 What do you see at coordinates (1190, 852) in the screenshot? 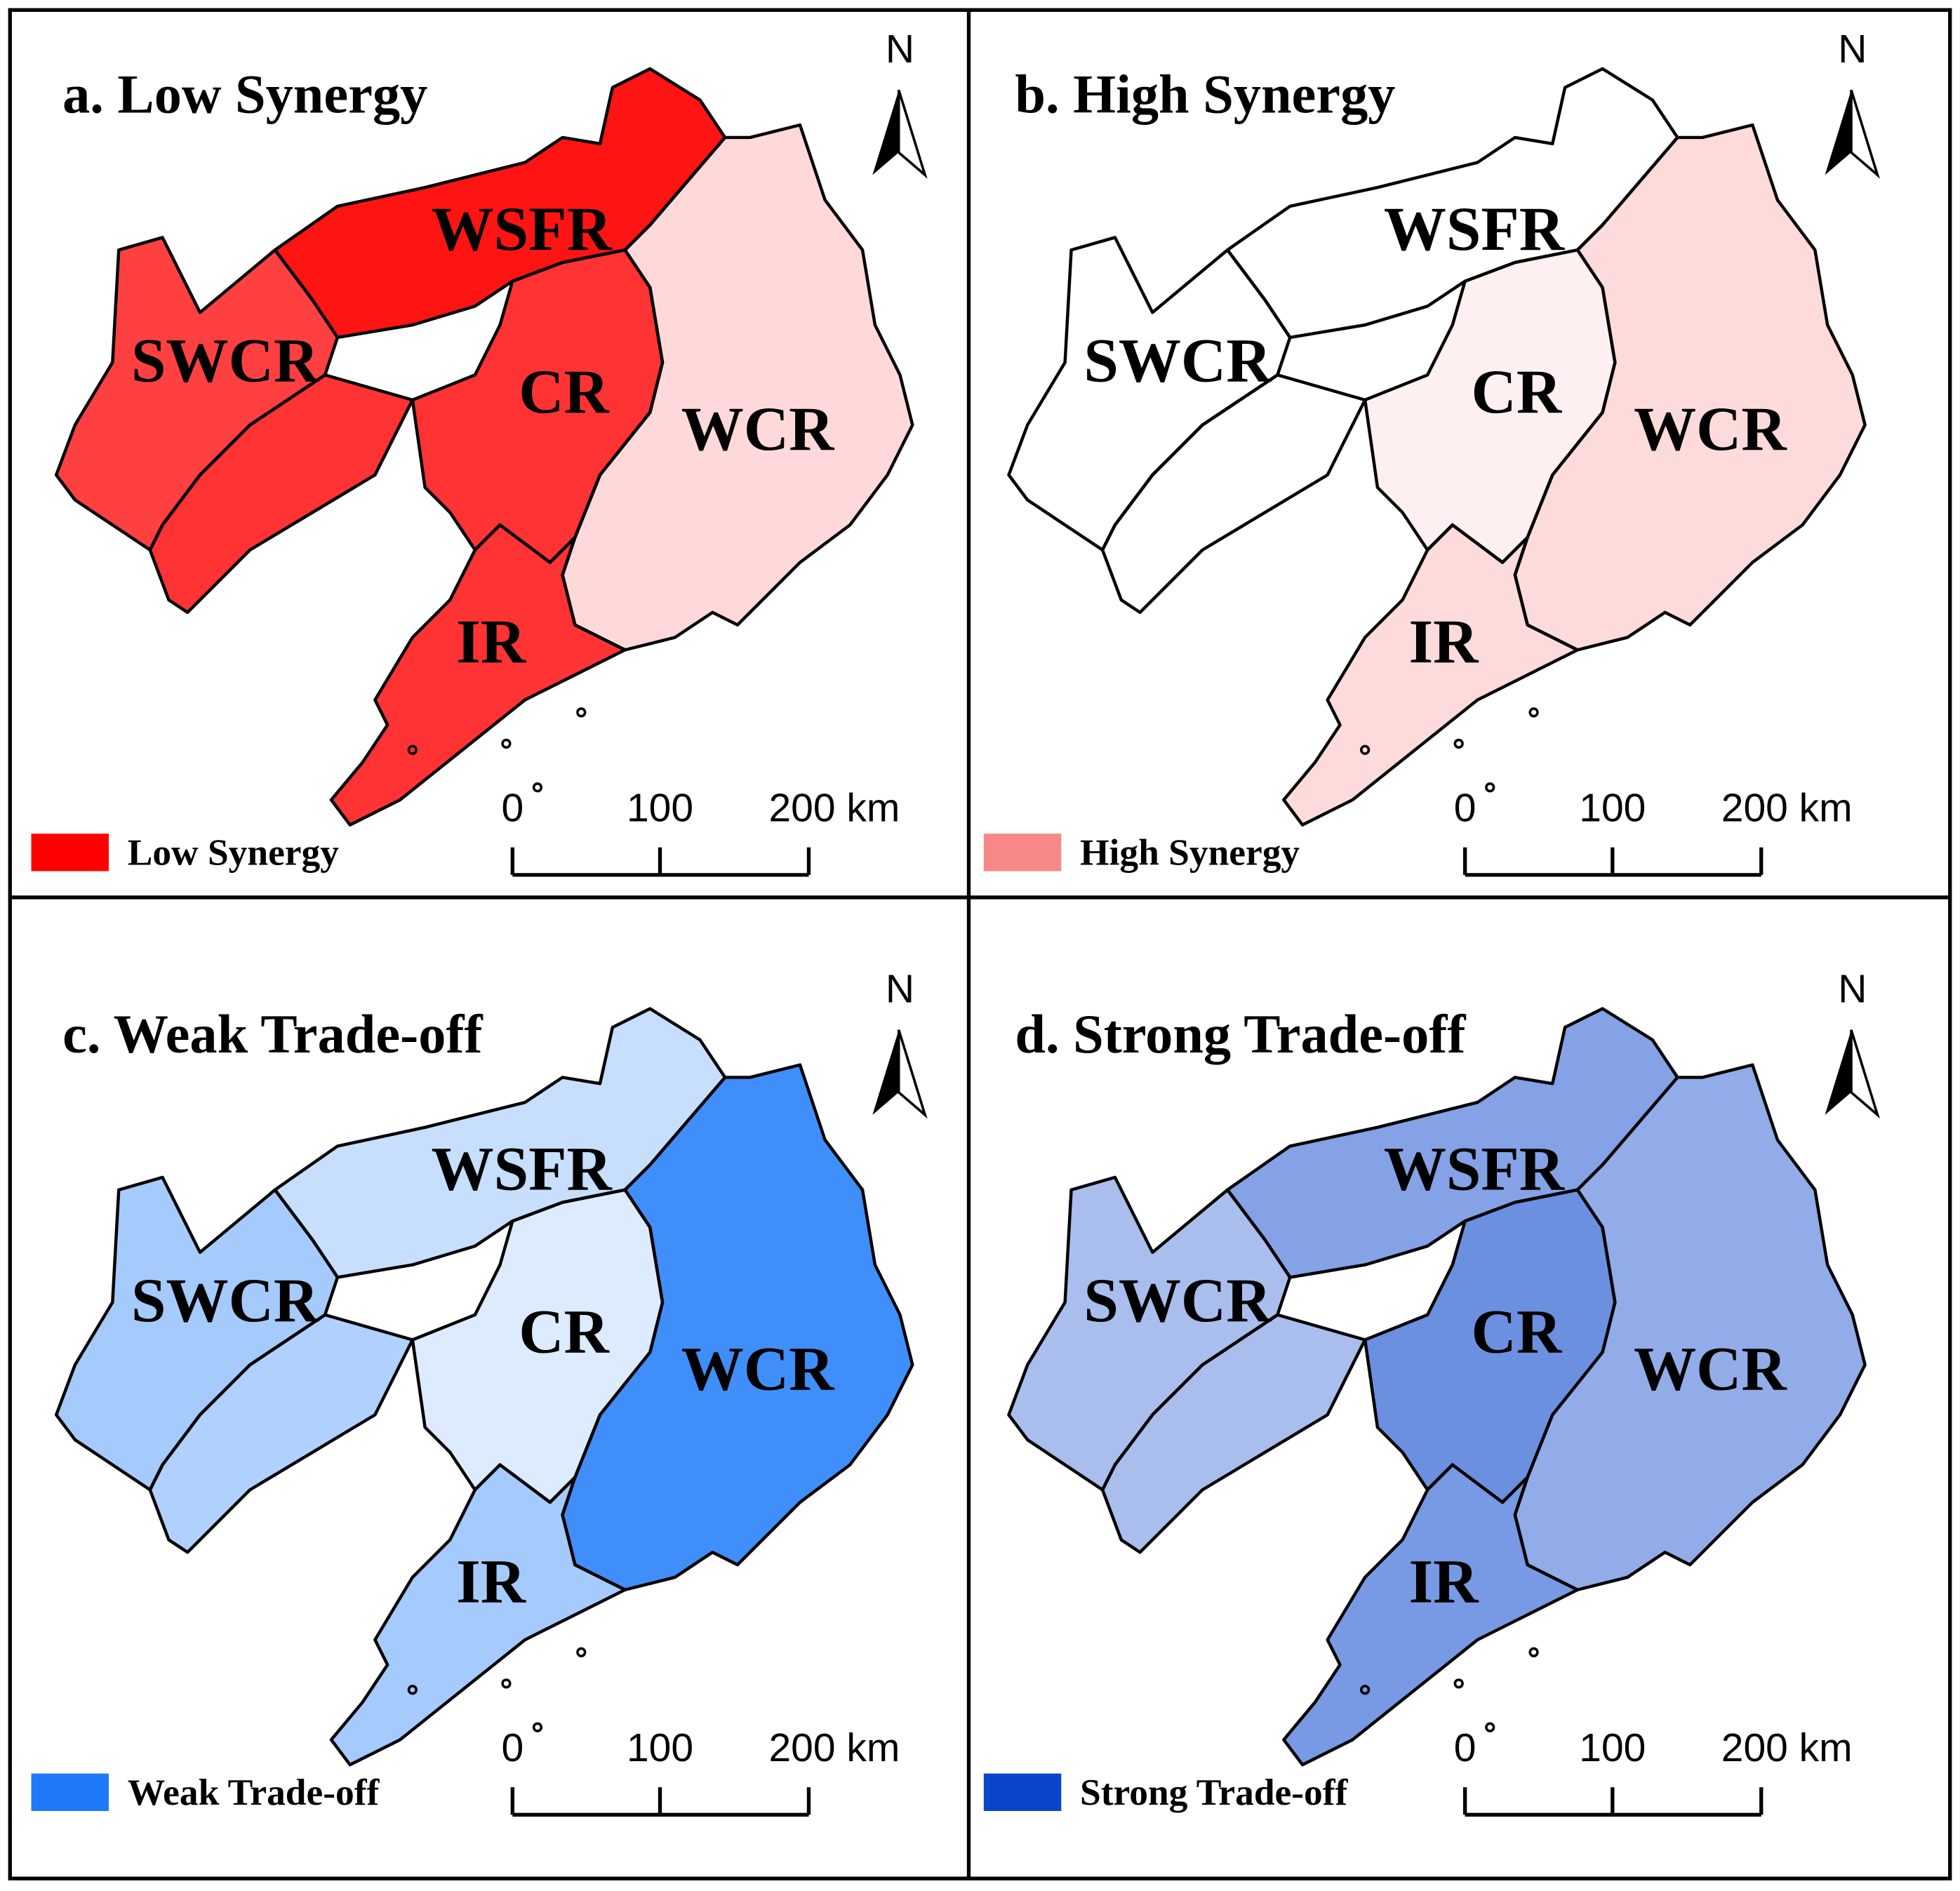
I see `legend-label: High Synergy` at bounding box center [1190, 852].